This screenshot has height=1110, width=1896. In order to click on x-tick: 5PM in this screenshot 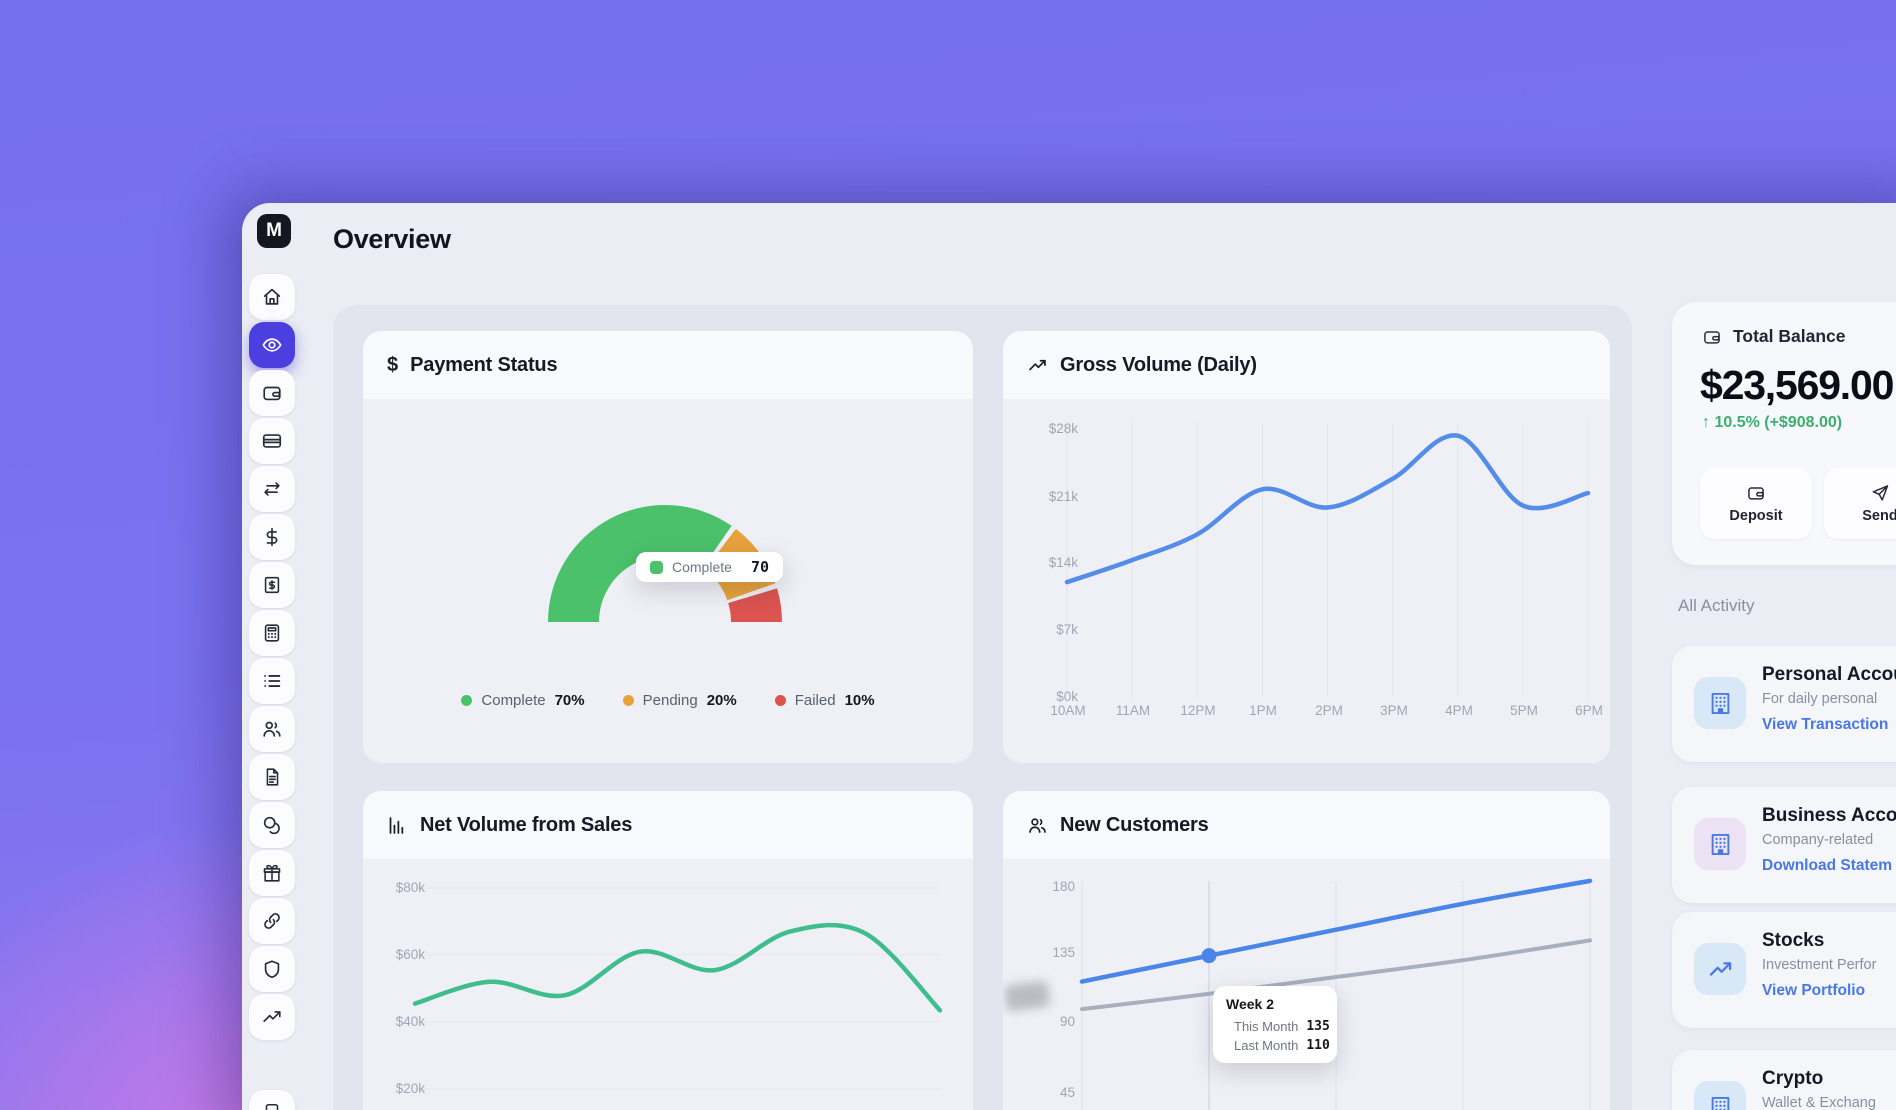, I will do `click(1524, 710)`.